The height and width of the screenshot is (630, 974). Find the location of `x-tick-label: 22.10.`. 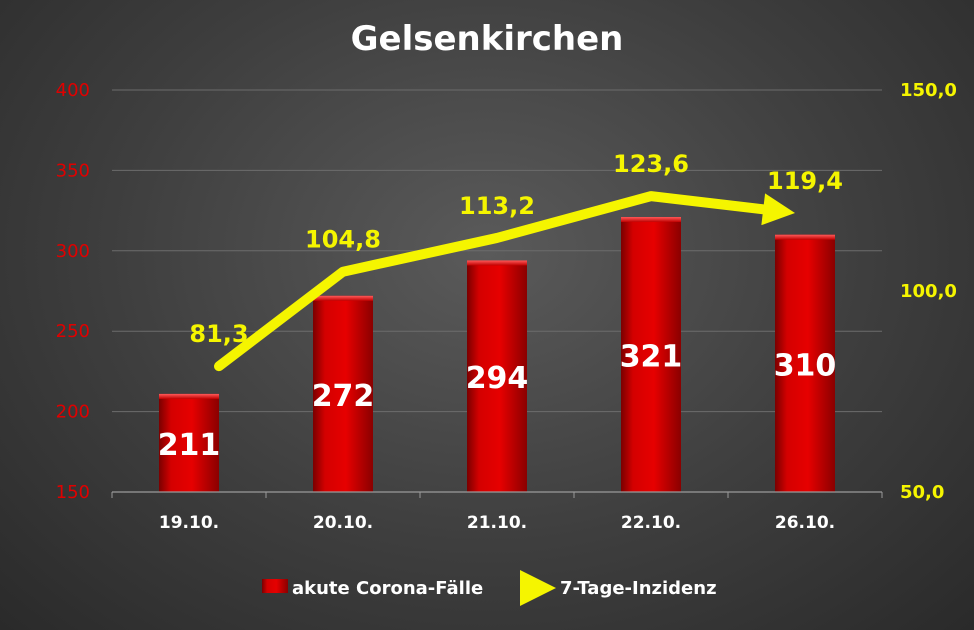

x-tick-label: 22.10. is located at coordinates (651, 523).